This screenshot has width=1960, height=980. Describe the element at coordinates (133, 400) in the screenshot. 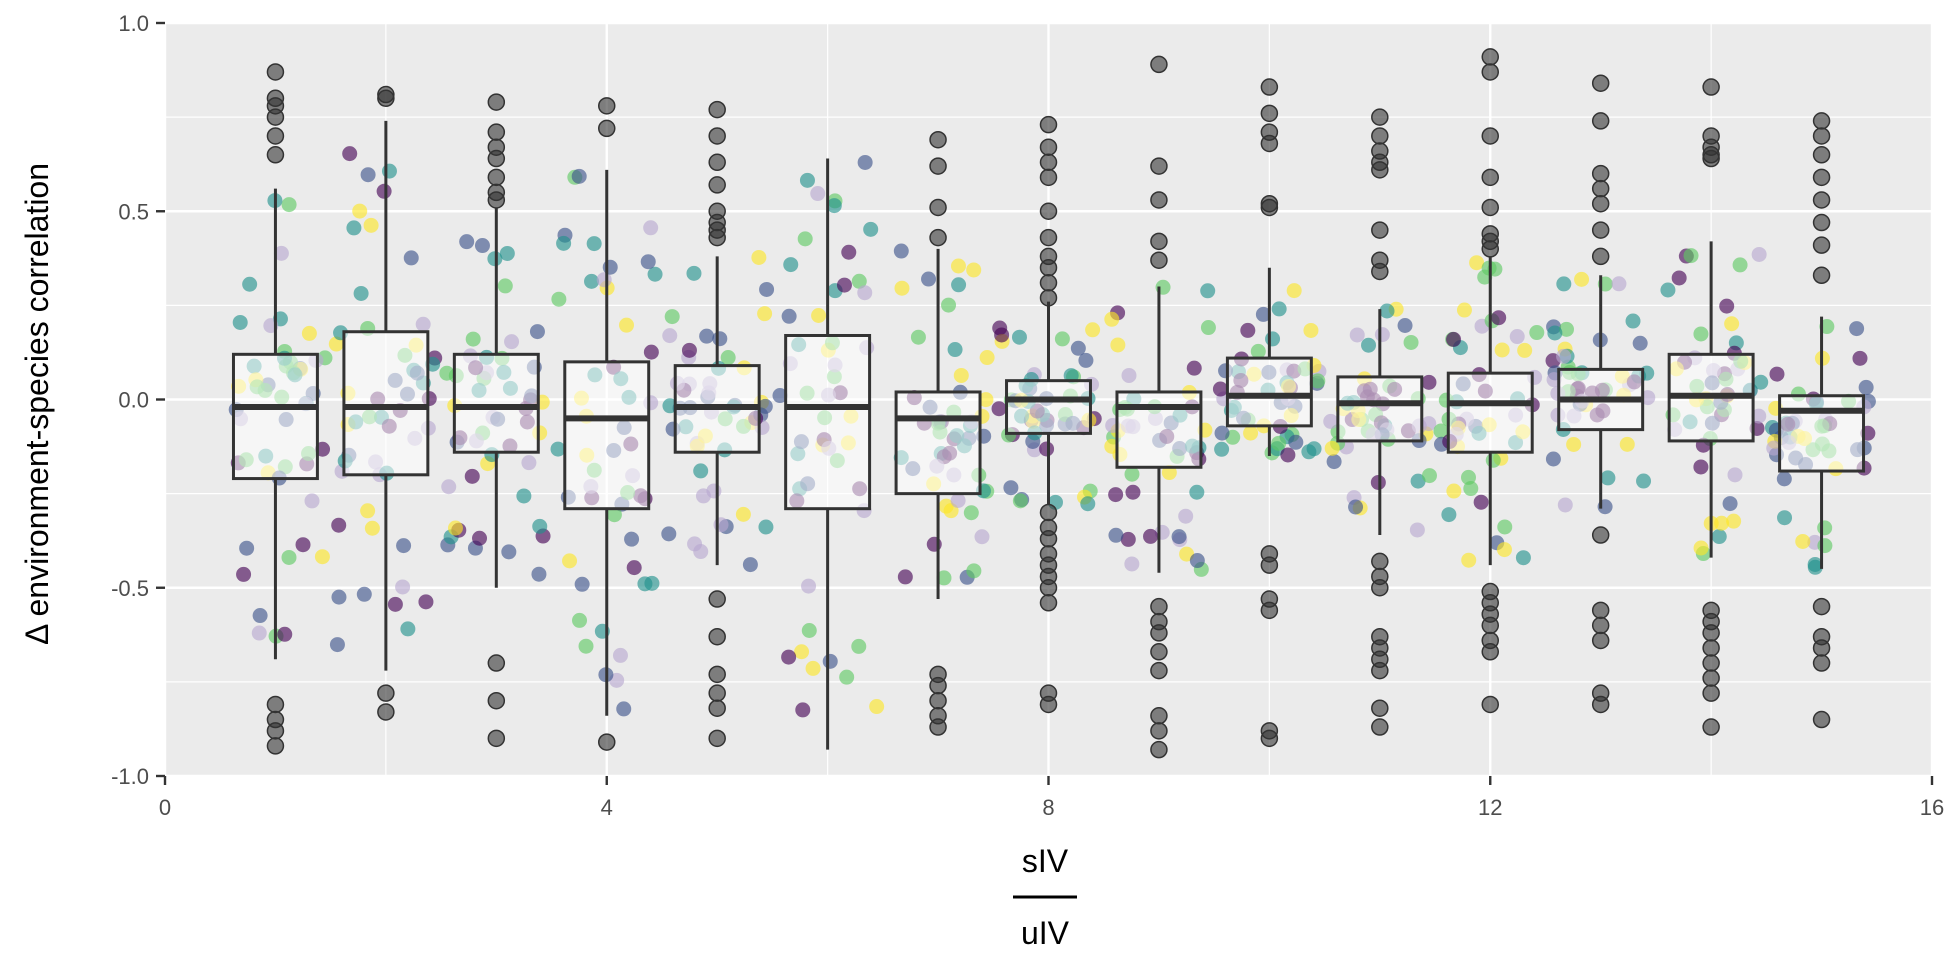

I see `y-tick-label: 0.0` at that location.